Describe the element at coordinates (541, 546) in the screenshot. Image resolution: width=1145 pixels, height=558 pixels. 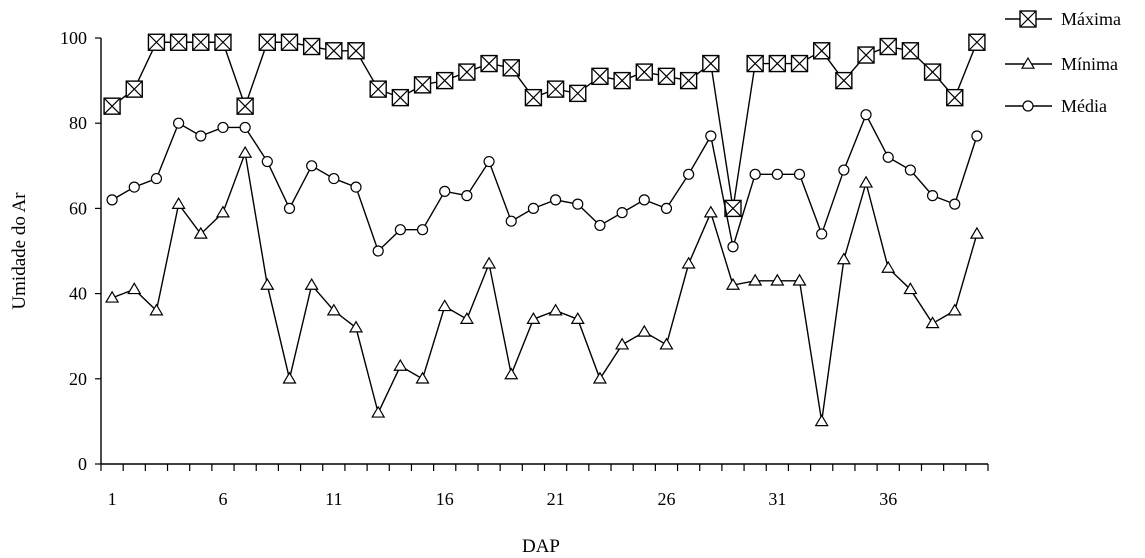
I see `x-axis-label: DAP` at that location.